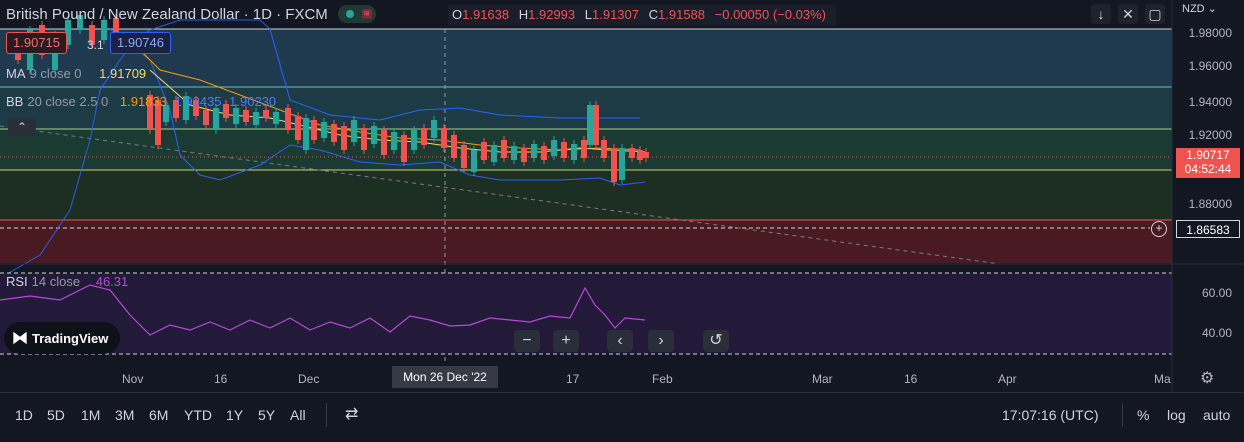 The image size is (1244, 442). What do you see at coordinates (1159, 229) in the screenshot?
I see `add-alert-plus-icon: +` at bounding box center [1159, 229].